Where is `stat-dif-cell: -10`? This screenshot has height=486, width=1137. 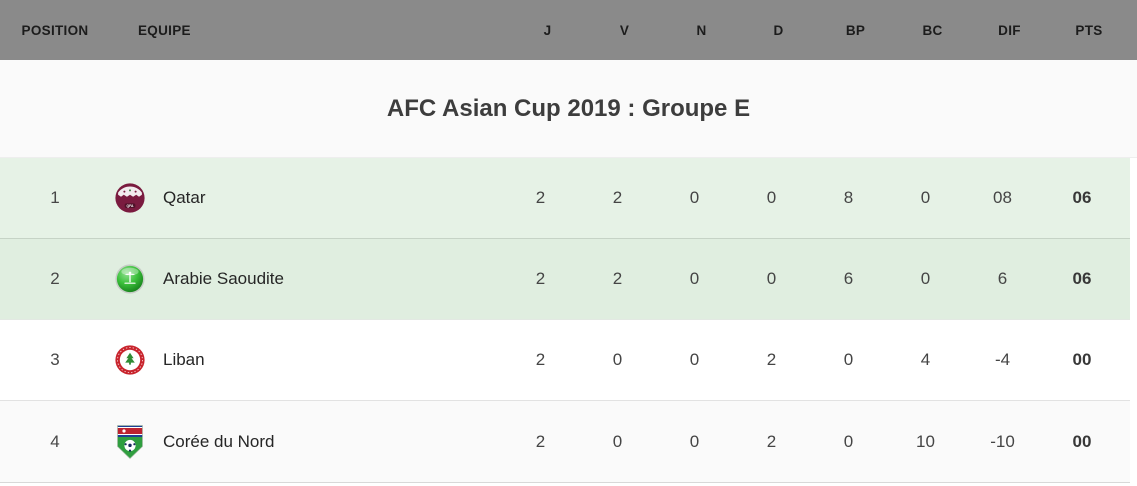
stat-dif-cell: -10 is located at coordinates (1002, 441).